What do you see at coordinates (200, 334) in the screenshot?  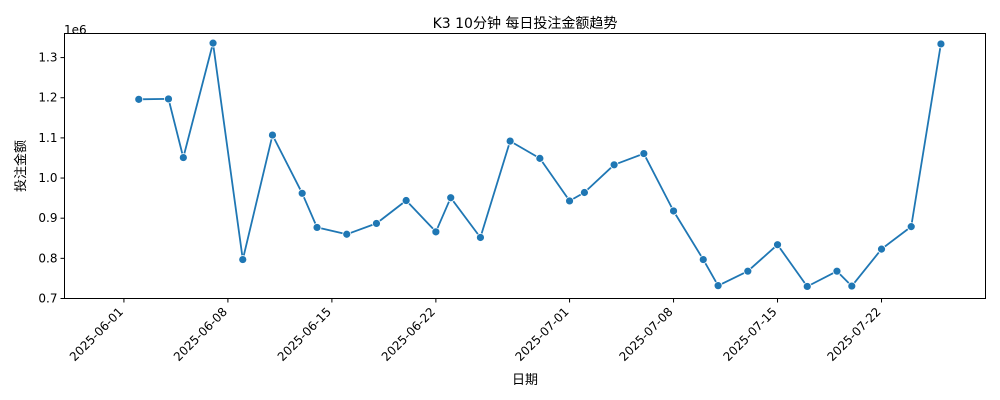 I see `x-tick-label: 2025-06-08` at bounding box center [200, 334].